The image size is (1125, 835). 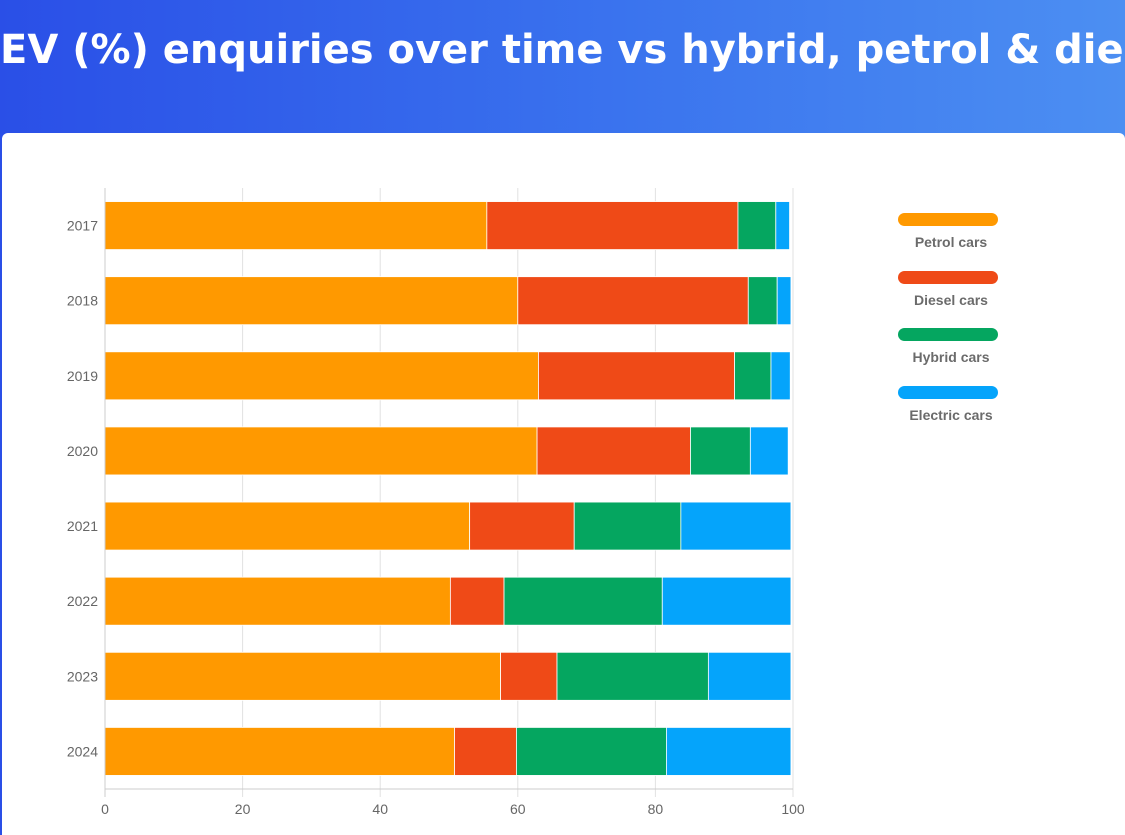 I want to click on legend-swatch-electric-cars, so click(x=948, y=392).